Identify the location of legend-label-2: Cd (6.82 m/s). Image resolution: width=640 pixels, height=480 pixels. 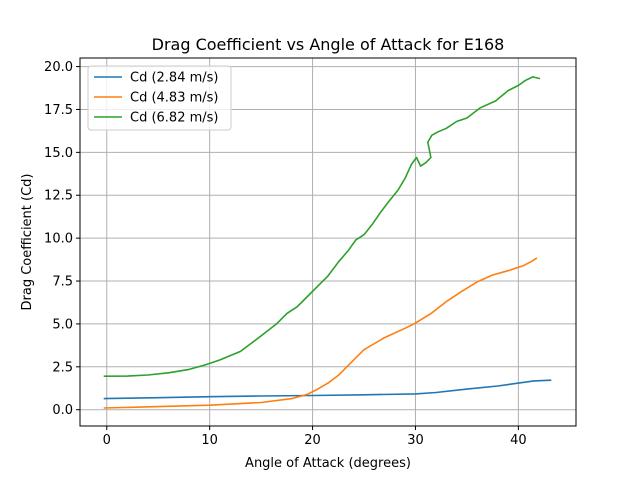
(174, 118).